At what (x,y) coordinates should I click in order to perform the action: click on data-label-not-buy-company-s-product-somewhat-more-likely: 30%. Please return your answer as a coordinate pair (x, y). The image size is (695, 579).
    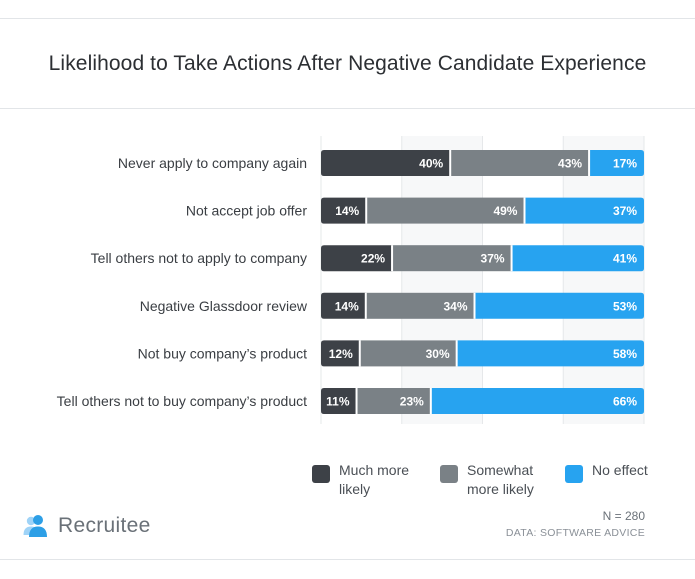
    Looking at the image, I should click on (438, 354).